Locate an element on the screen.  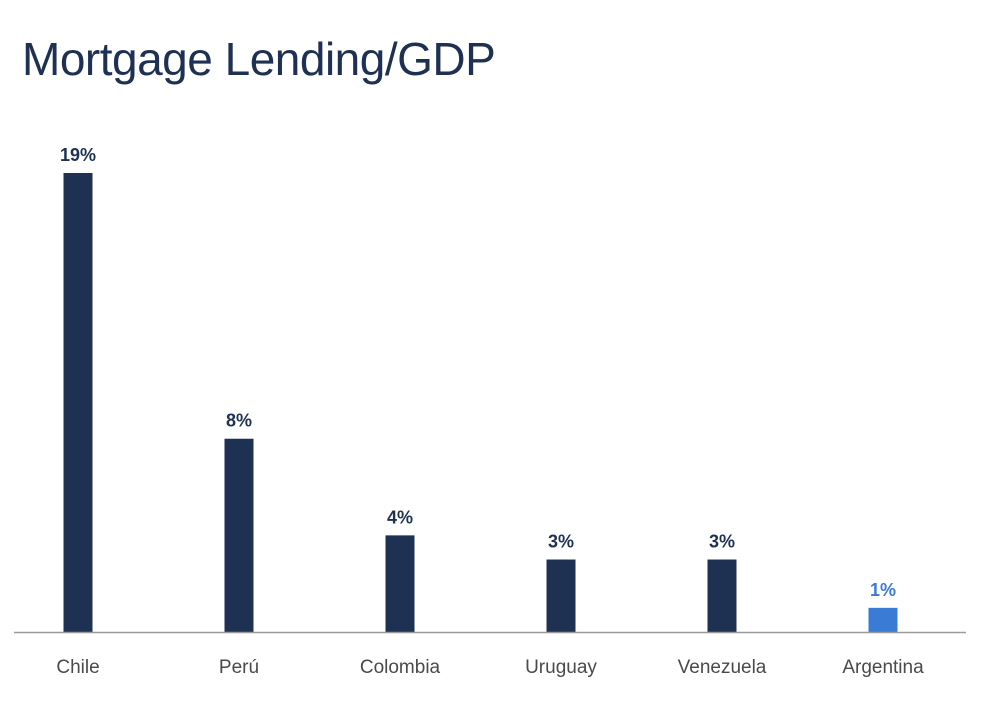
data-label-uruguay: 3% is located at coordinates (561, 542).